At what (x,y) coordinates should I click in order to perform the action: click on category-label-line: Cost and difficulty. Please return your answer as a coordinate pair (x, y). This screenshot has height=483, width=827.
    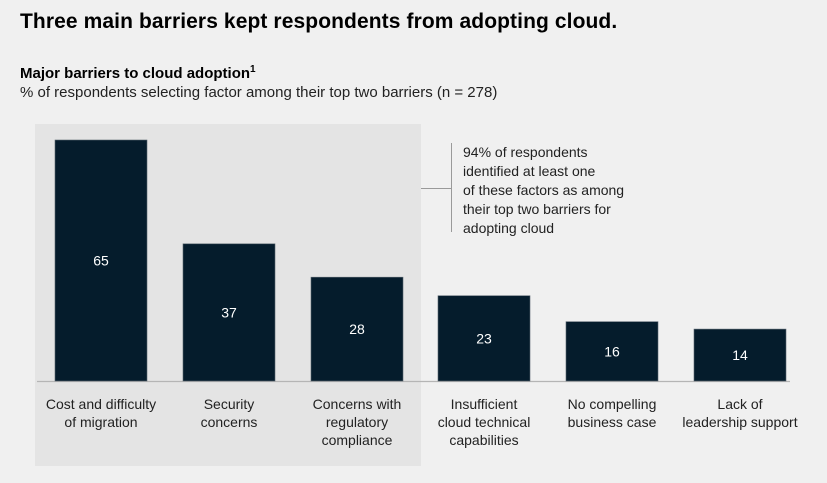
    Looking at the image, I should click on (101, 404).